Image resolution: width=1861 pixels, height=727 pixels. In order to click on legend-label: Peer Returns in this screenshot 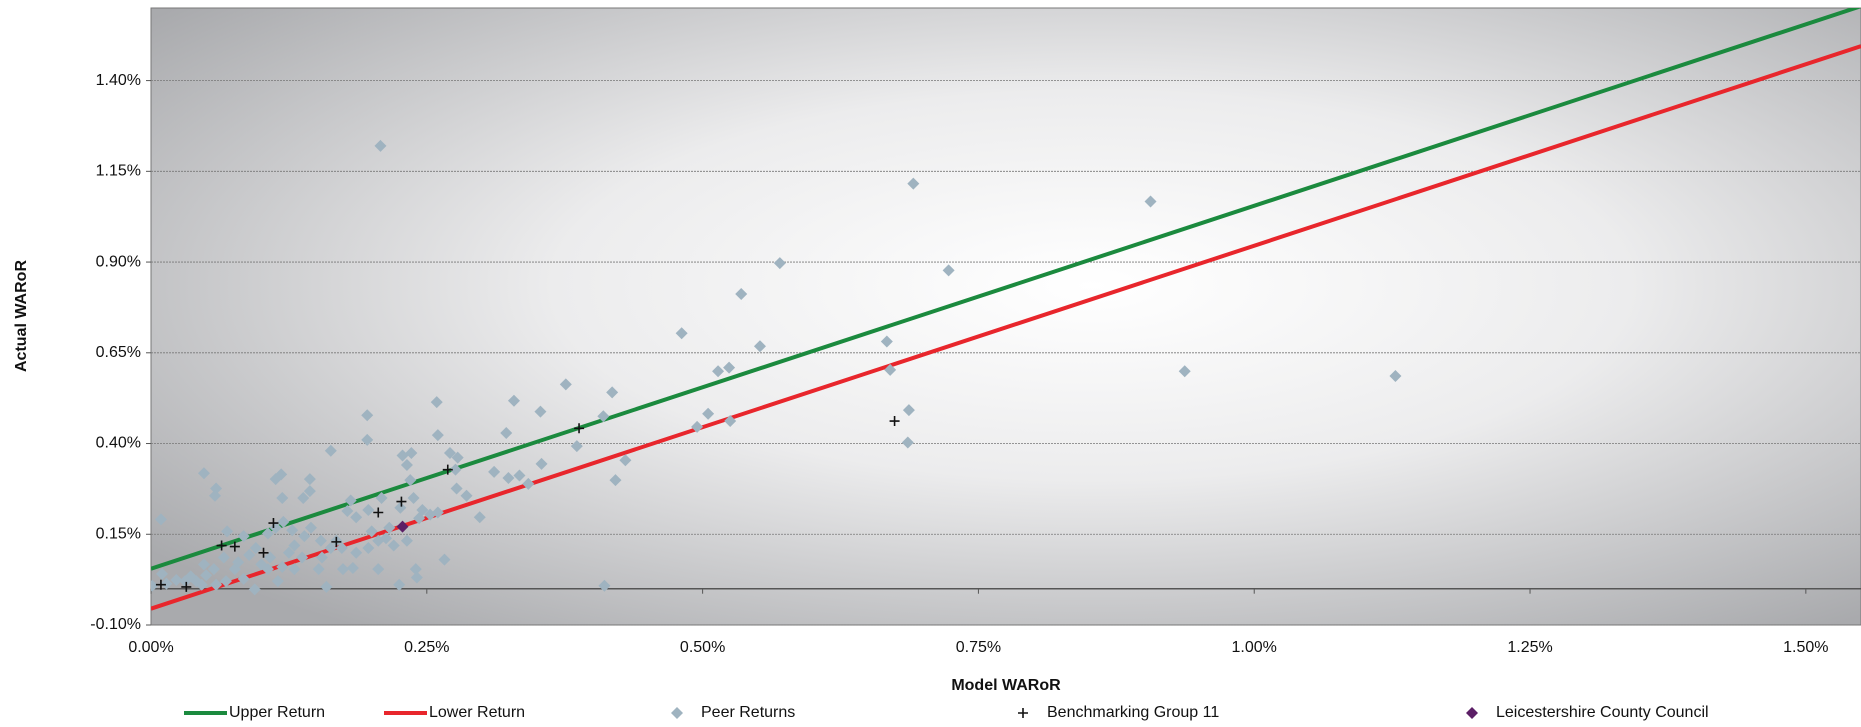, I will do `click(748, 712)`.